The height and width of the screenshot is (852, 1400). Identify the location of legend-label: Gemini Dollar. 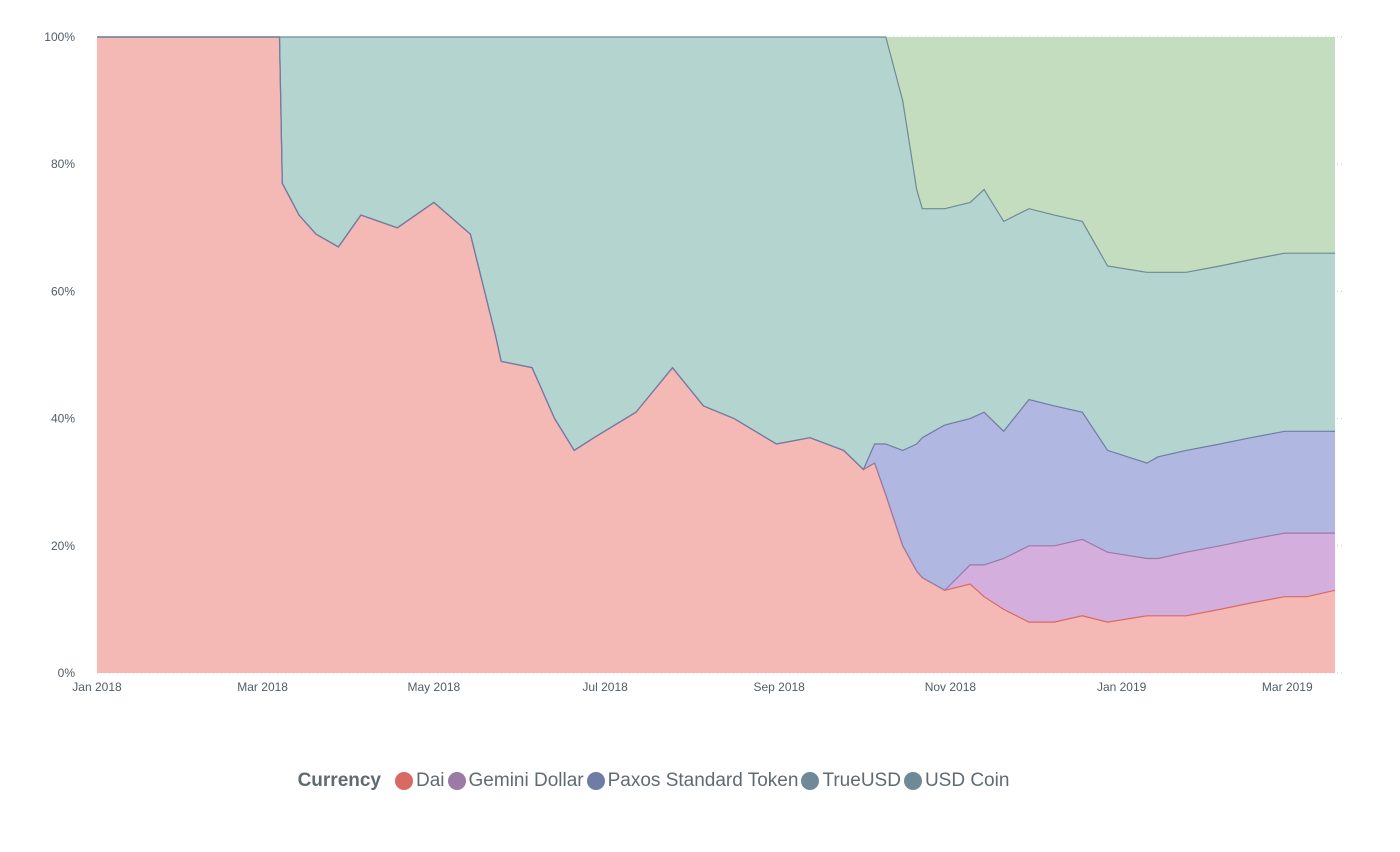
(526, 780).